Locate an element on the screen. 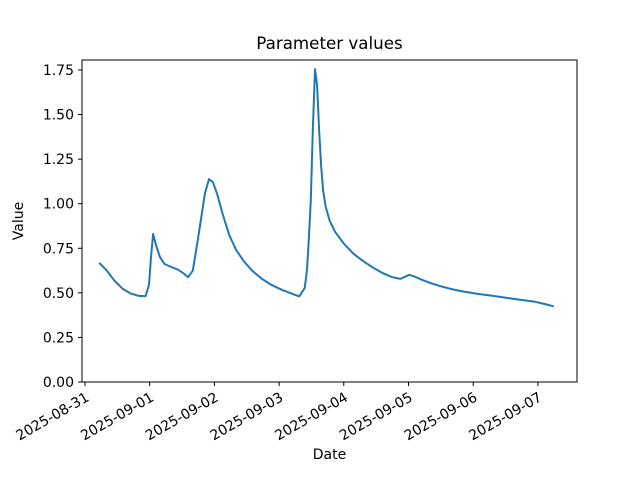  x-tick-label: 2025-09-03 is located at coordinates (247, 417).